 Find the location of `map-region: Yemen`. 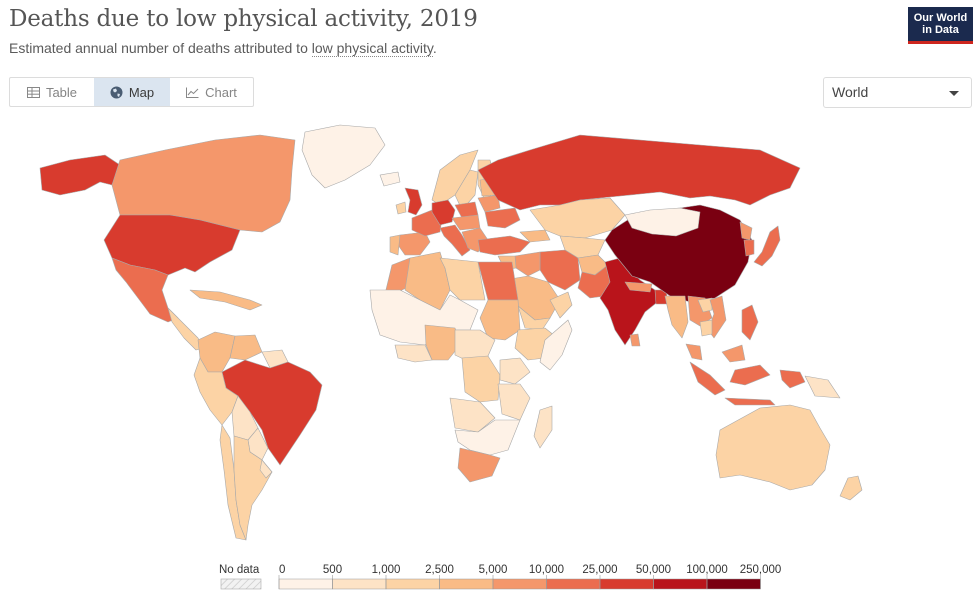

map-region: Yemen is located at coordinates (534, 318).